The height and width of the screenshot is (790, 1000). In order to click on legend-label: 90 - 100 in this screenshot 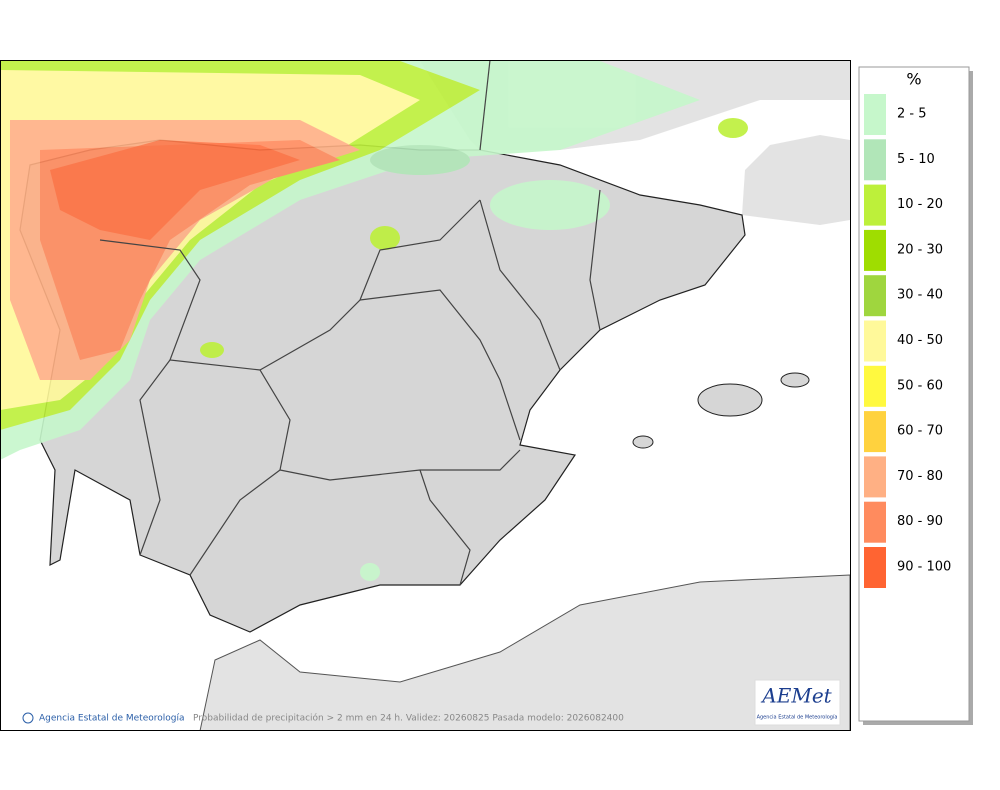, I will do `click(924, 567)`.